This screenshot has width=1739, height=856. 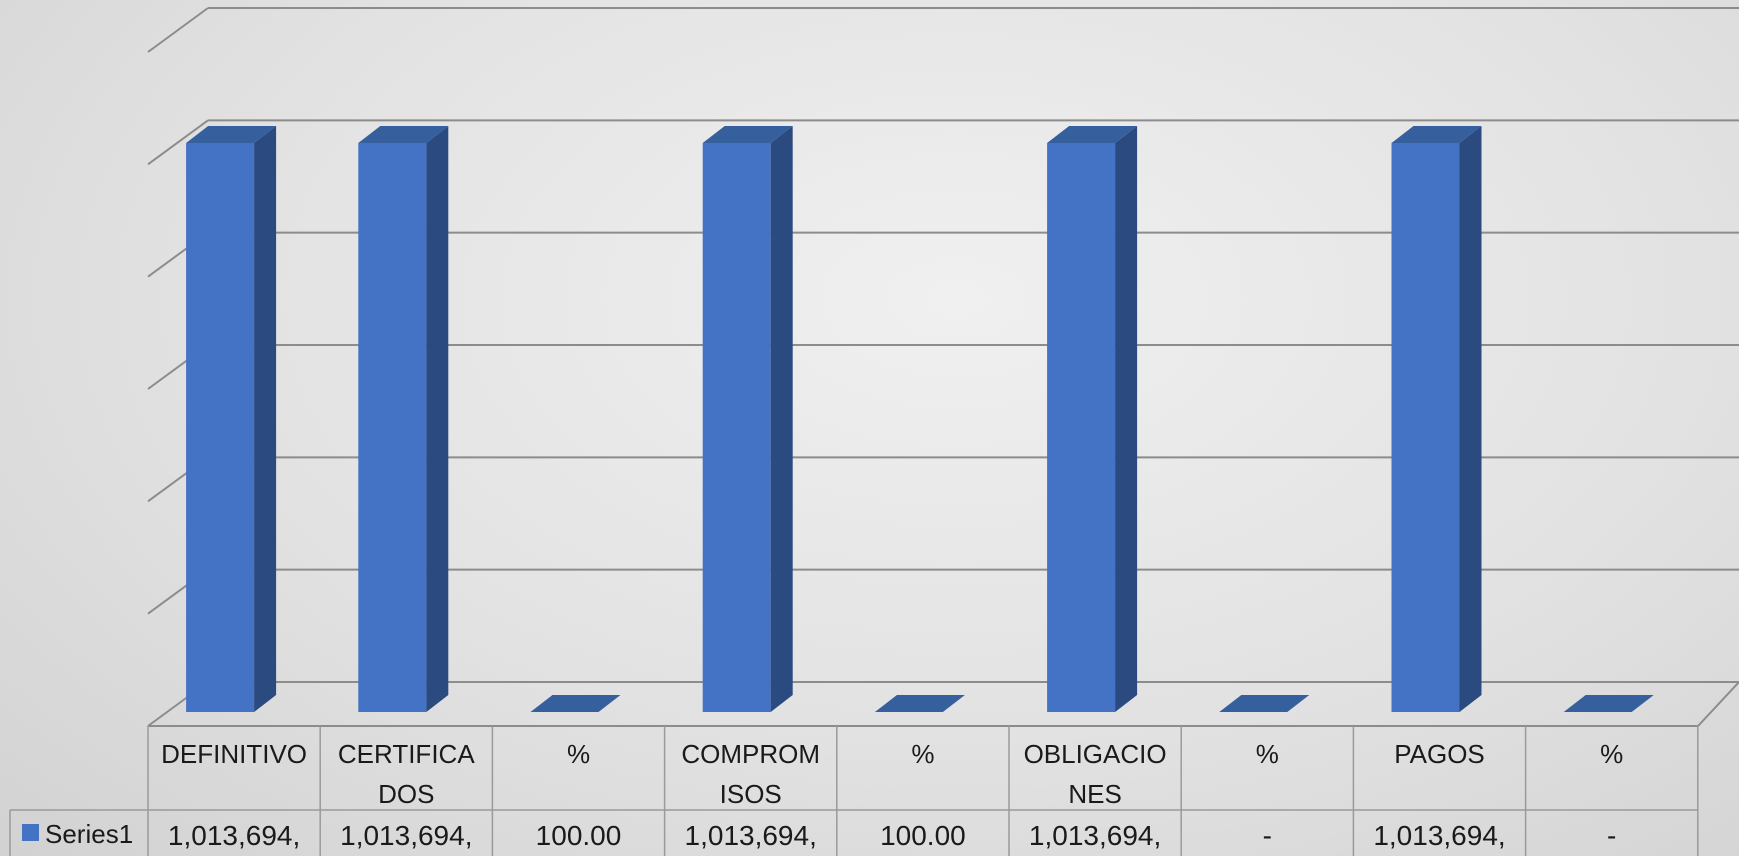 What do you see at coordinates (89, 834) in the screenshot?
I see `legend-series-name: Series1` at bounding box center [89, 834].